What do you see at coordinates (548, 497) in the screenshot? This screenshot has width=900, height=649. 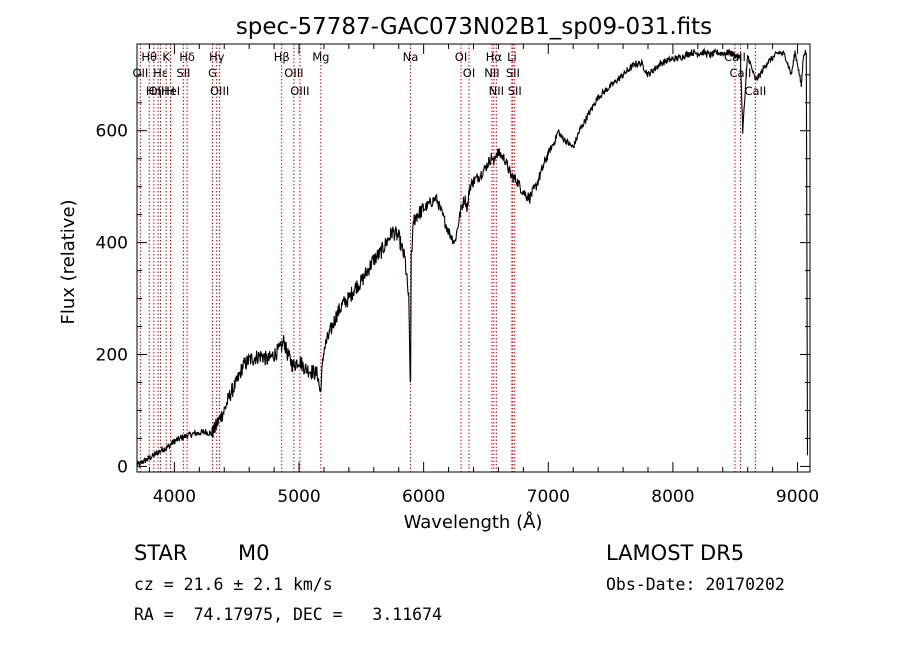 I see `x-tick-label: 7000` at bounding box center [548, 497].